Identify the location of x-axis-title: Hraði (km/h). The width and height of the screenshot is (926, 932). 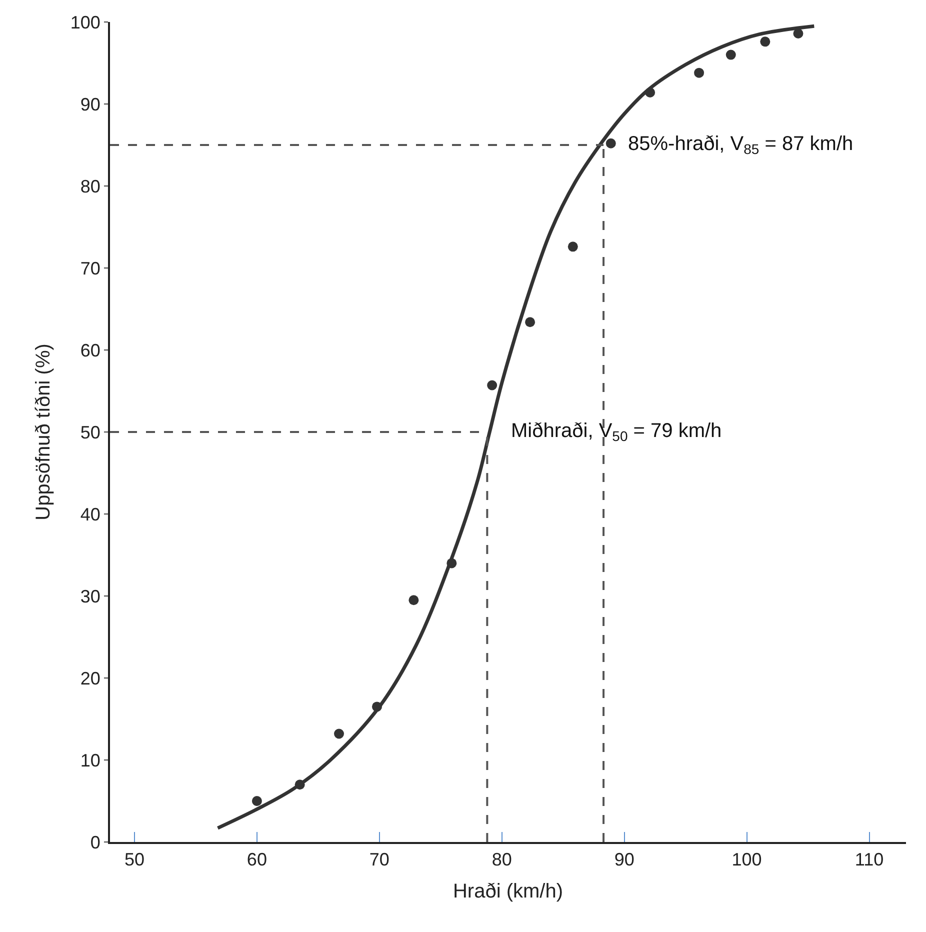
(508, 891).